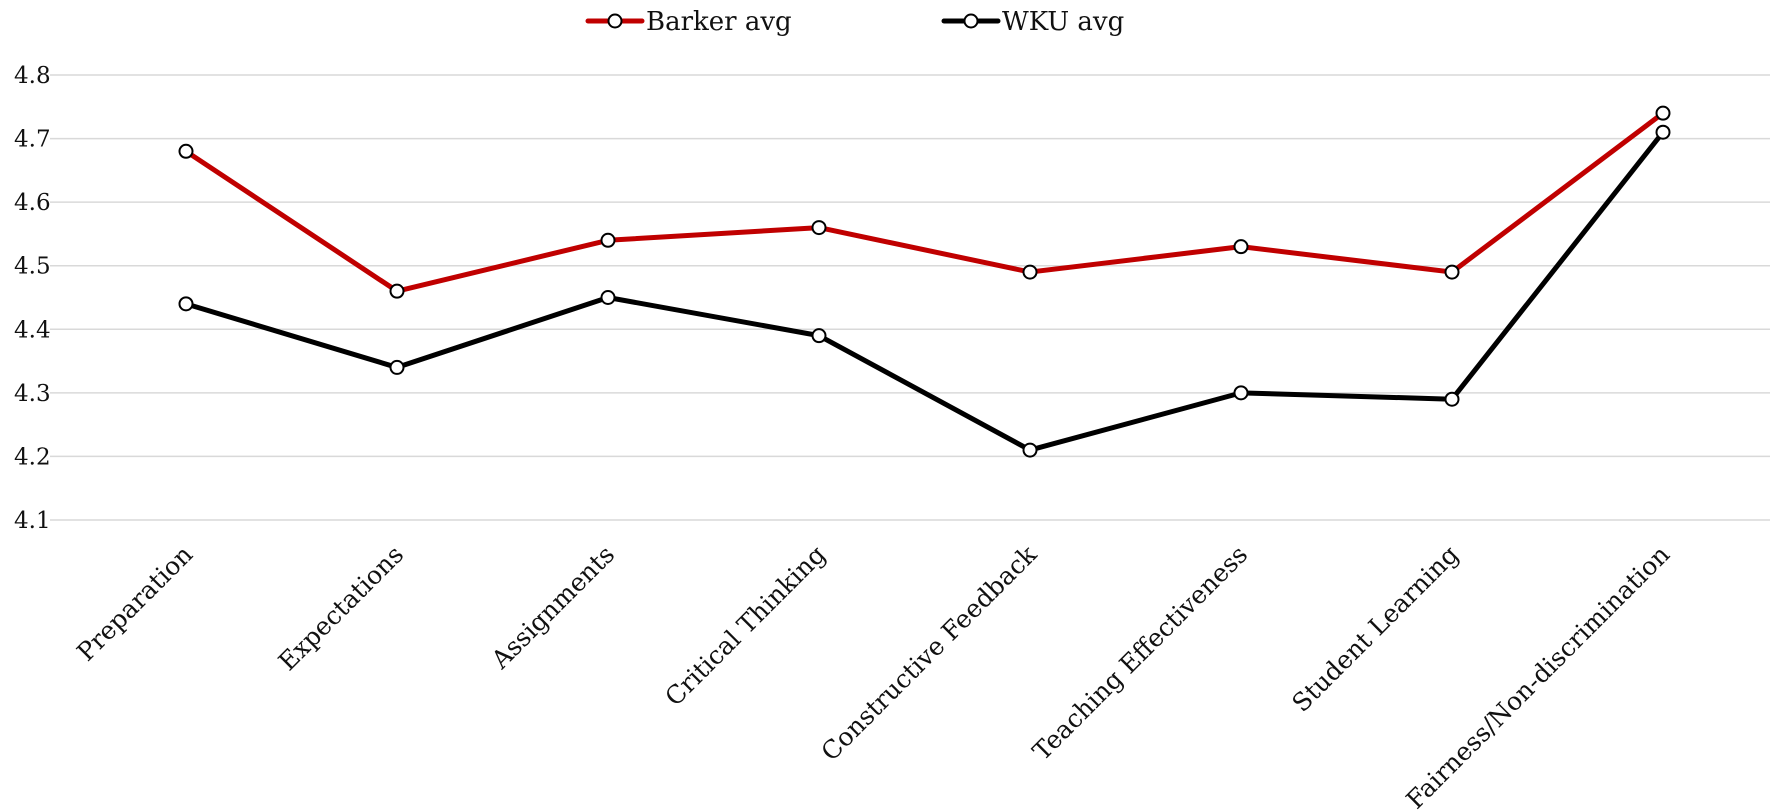 Image resolution: width=1775 pixels, height=812 pixels. What do you see at coordinates (32, 76) in the screenshot?
I see `y-tick-label: 4.8` at bounding box center [32, 76].